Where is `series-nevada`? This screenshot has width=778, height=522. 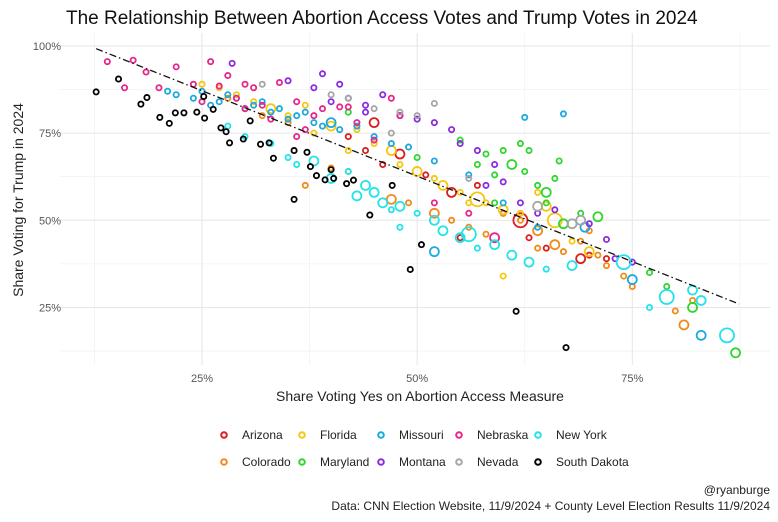
series-nevada is located at coordinates (422, 155).